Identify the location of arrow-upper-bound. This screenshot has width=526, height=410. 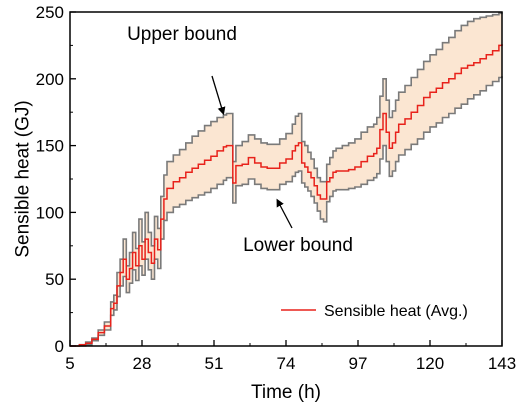
(218, 95).